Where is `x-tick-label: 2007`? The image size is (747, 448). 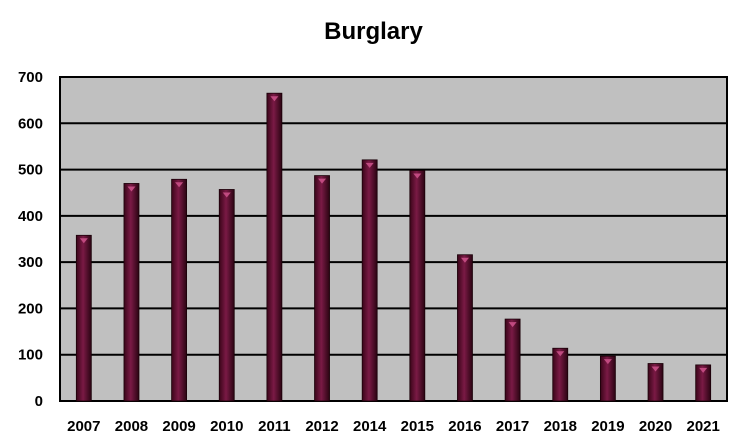
x-tick-label: 2007 is located at coordinates (83, 426).